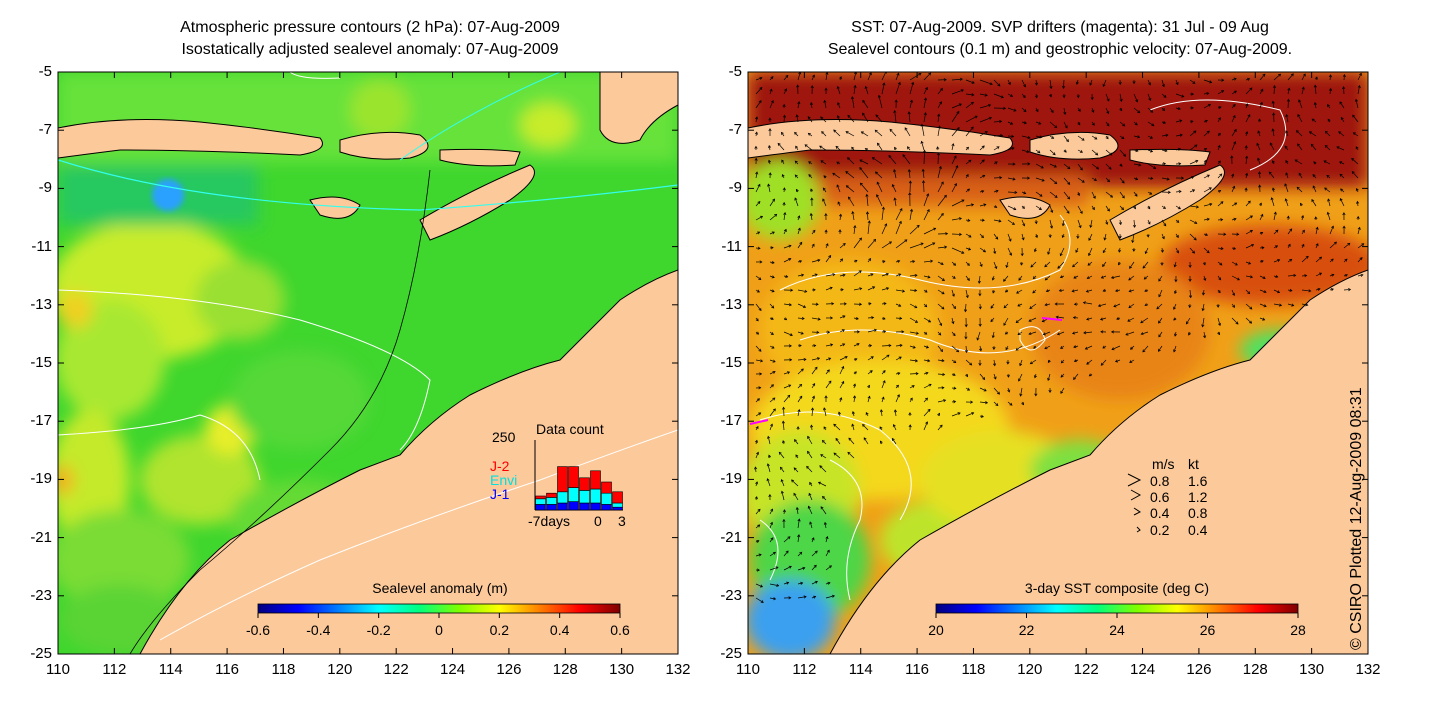  I want to click on left-x-tick-label: 132, so click(678, 669).